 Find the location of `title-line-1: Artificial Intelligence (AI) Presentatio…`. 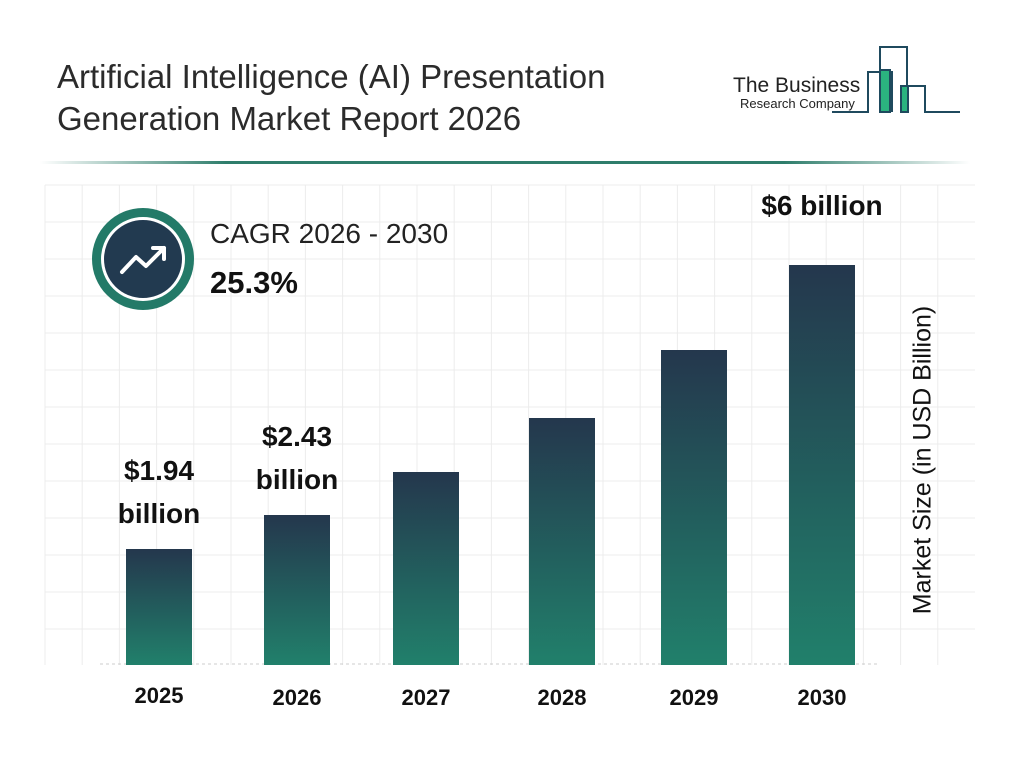

title-line-1: Artificial Intelligence (AI) Presentatio… is located at coordinates (331, 76).